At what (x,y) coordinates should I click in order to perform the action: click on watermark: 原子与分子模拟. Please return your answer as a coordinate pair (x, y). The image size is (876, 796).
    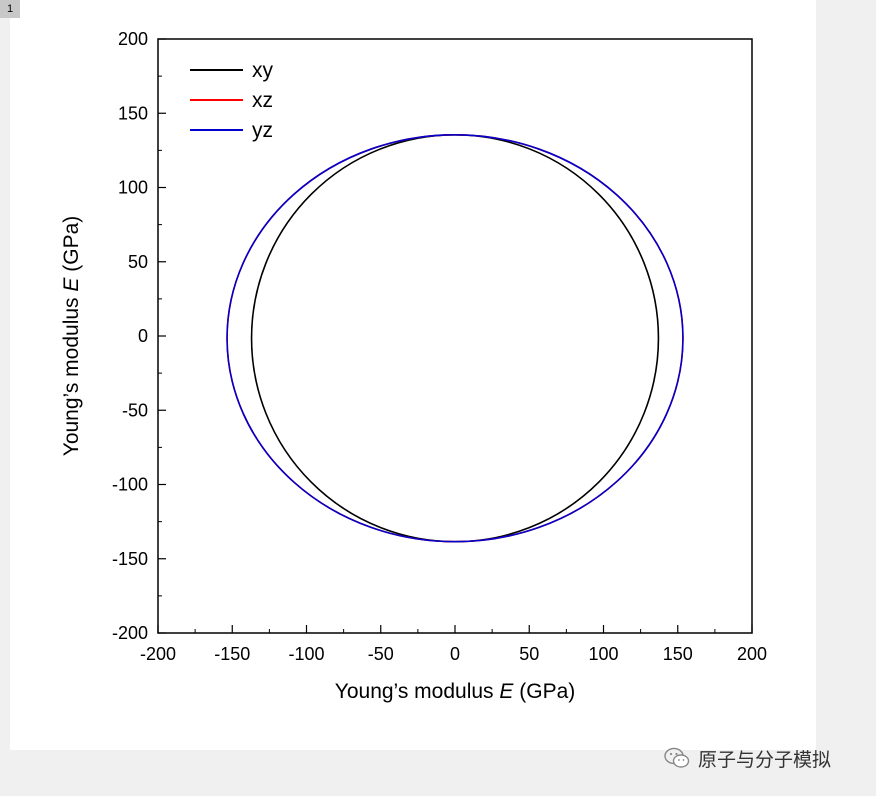
    Looking at the image, I should click on (747, 758).